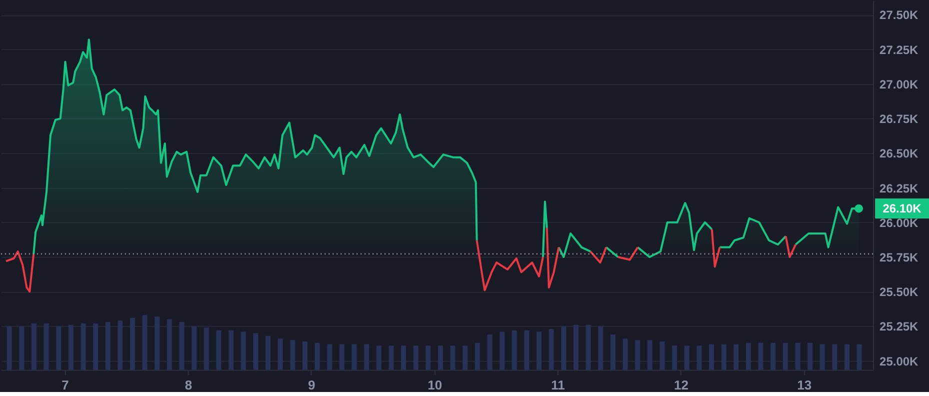 Image resolution: width=929 pixels, height=396 pixels. I want to click on y-tick-label: 25.50K, so click(899, 292).